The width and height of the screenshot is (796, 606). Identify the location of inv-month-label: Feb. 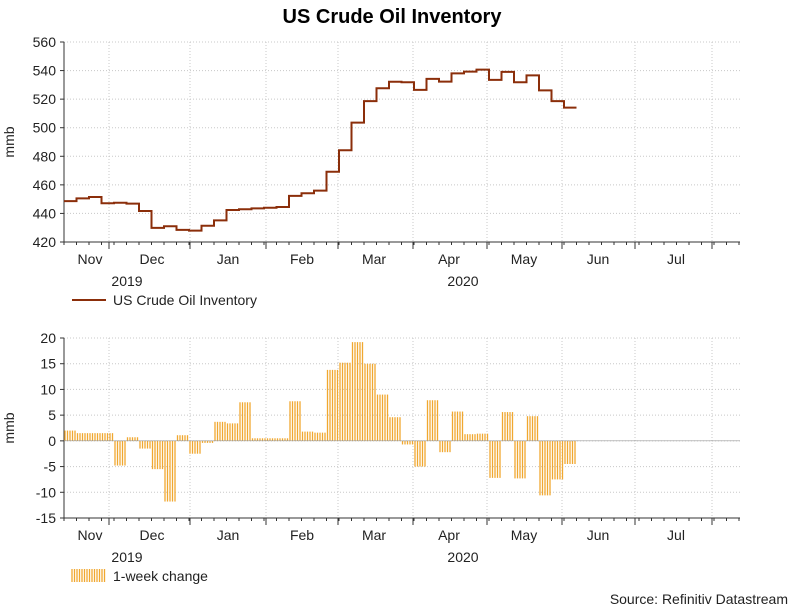
(302, 259).